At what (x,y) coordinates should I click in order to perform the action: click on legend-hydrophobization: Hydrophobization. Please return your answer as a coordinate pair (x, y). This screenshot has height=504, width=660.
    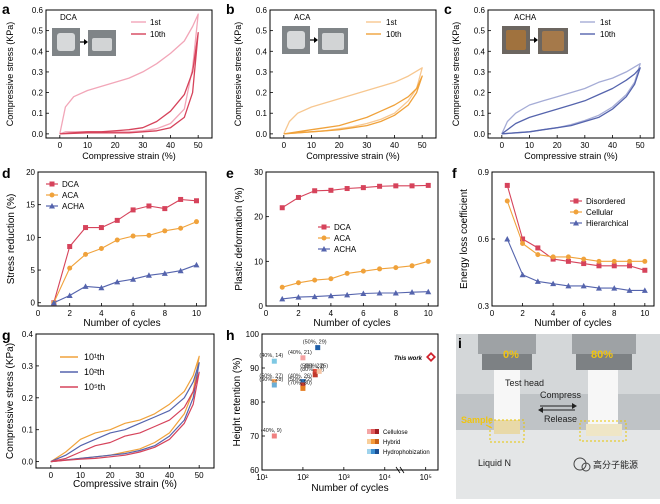
    Looking at the image, I should click on (398, 452).